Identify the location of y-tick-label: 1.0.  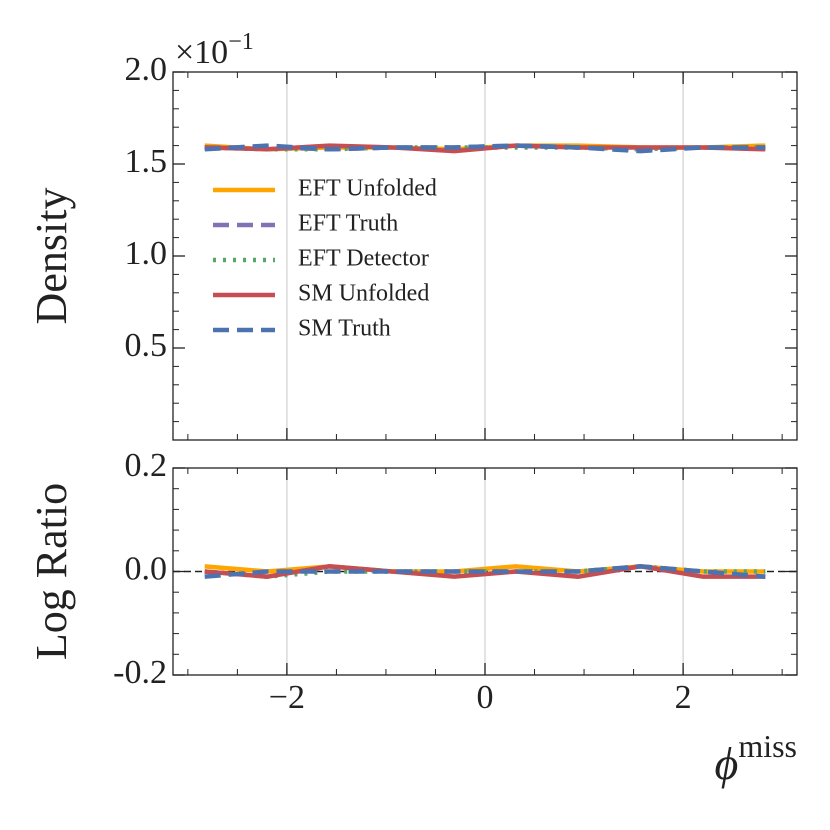
(146, 253).